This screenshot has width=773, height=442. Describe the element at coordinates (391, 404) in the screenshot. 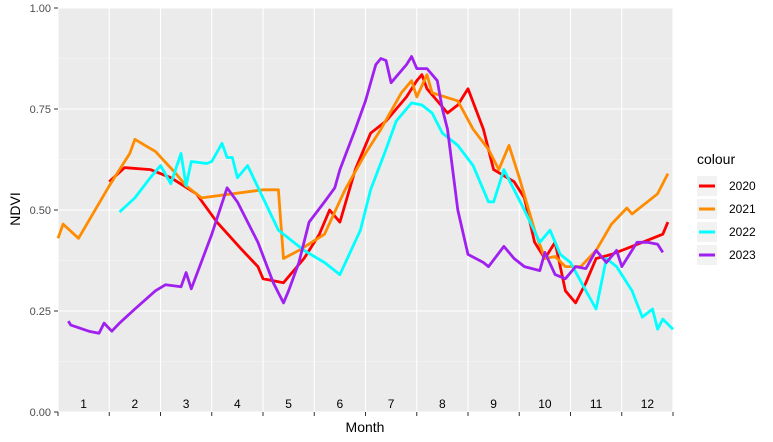

I see `month-label: 7` at that location.